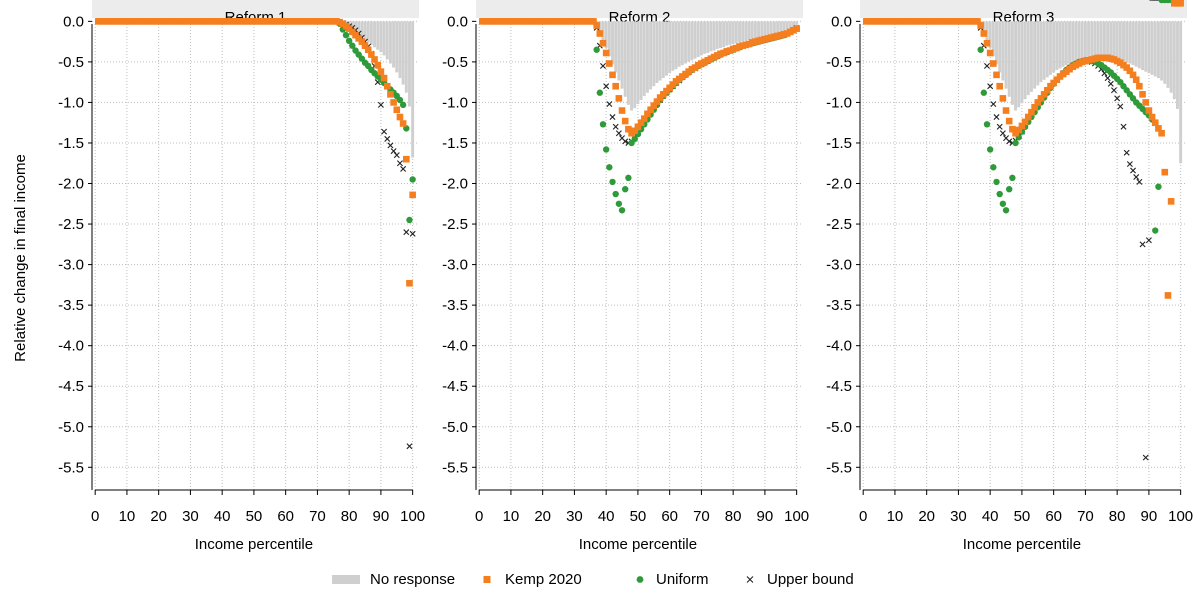 Image resolution: width=1196 pixels, height=596 pixels. I want to click on y-tick-label: -4.5, so click(455, 386).